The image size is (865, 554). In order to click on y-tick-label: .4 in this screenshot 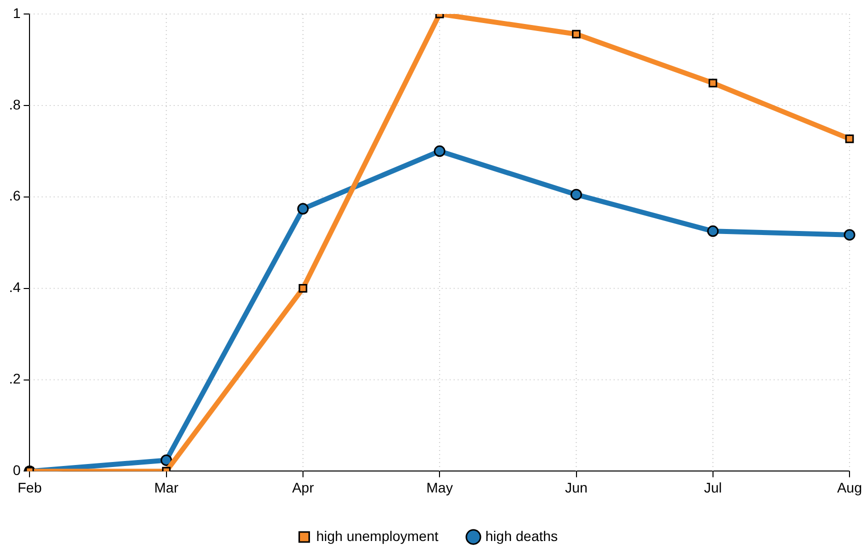, I will do `click(14, 287)`.